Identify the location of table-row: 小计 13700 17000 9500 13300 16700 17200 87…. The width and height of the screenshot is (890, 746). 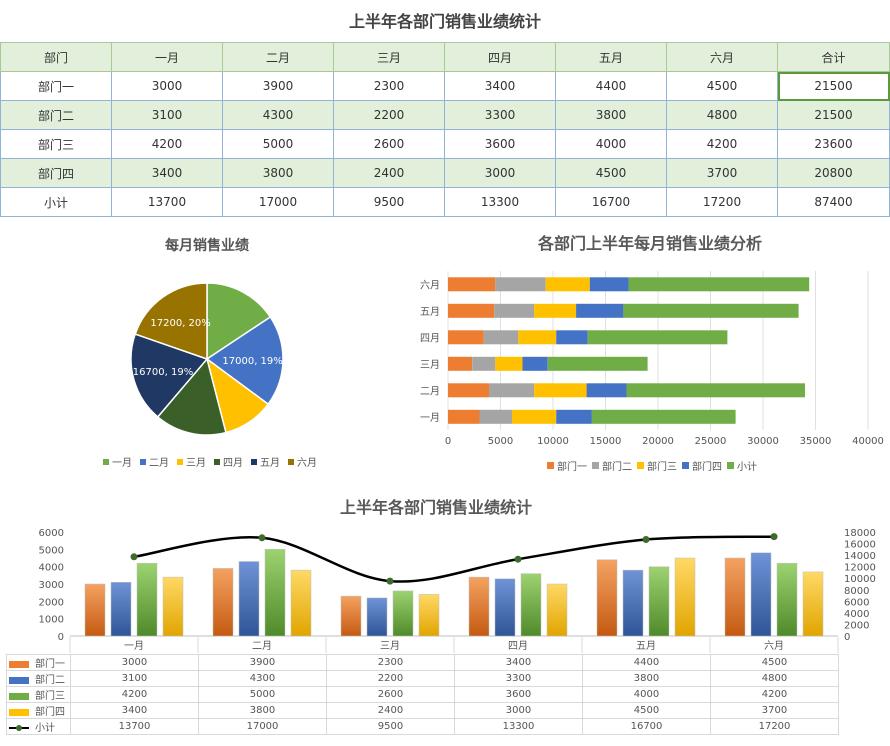
(445, 202).